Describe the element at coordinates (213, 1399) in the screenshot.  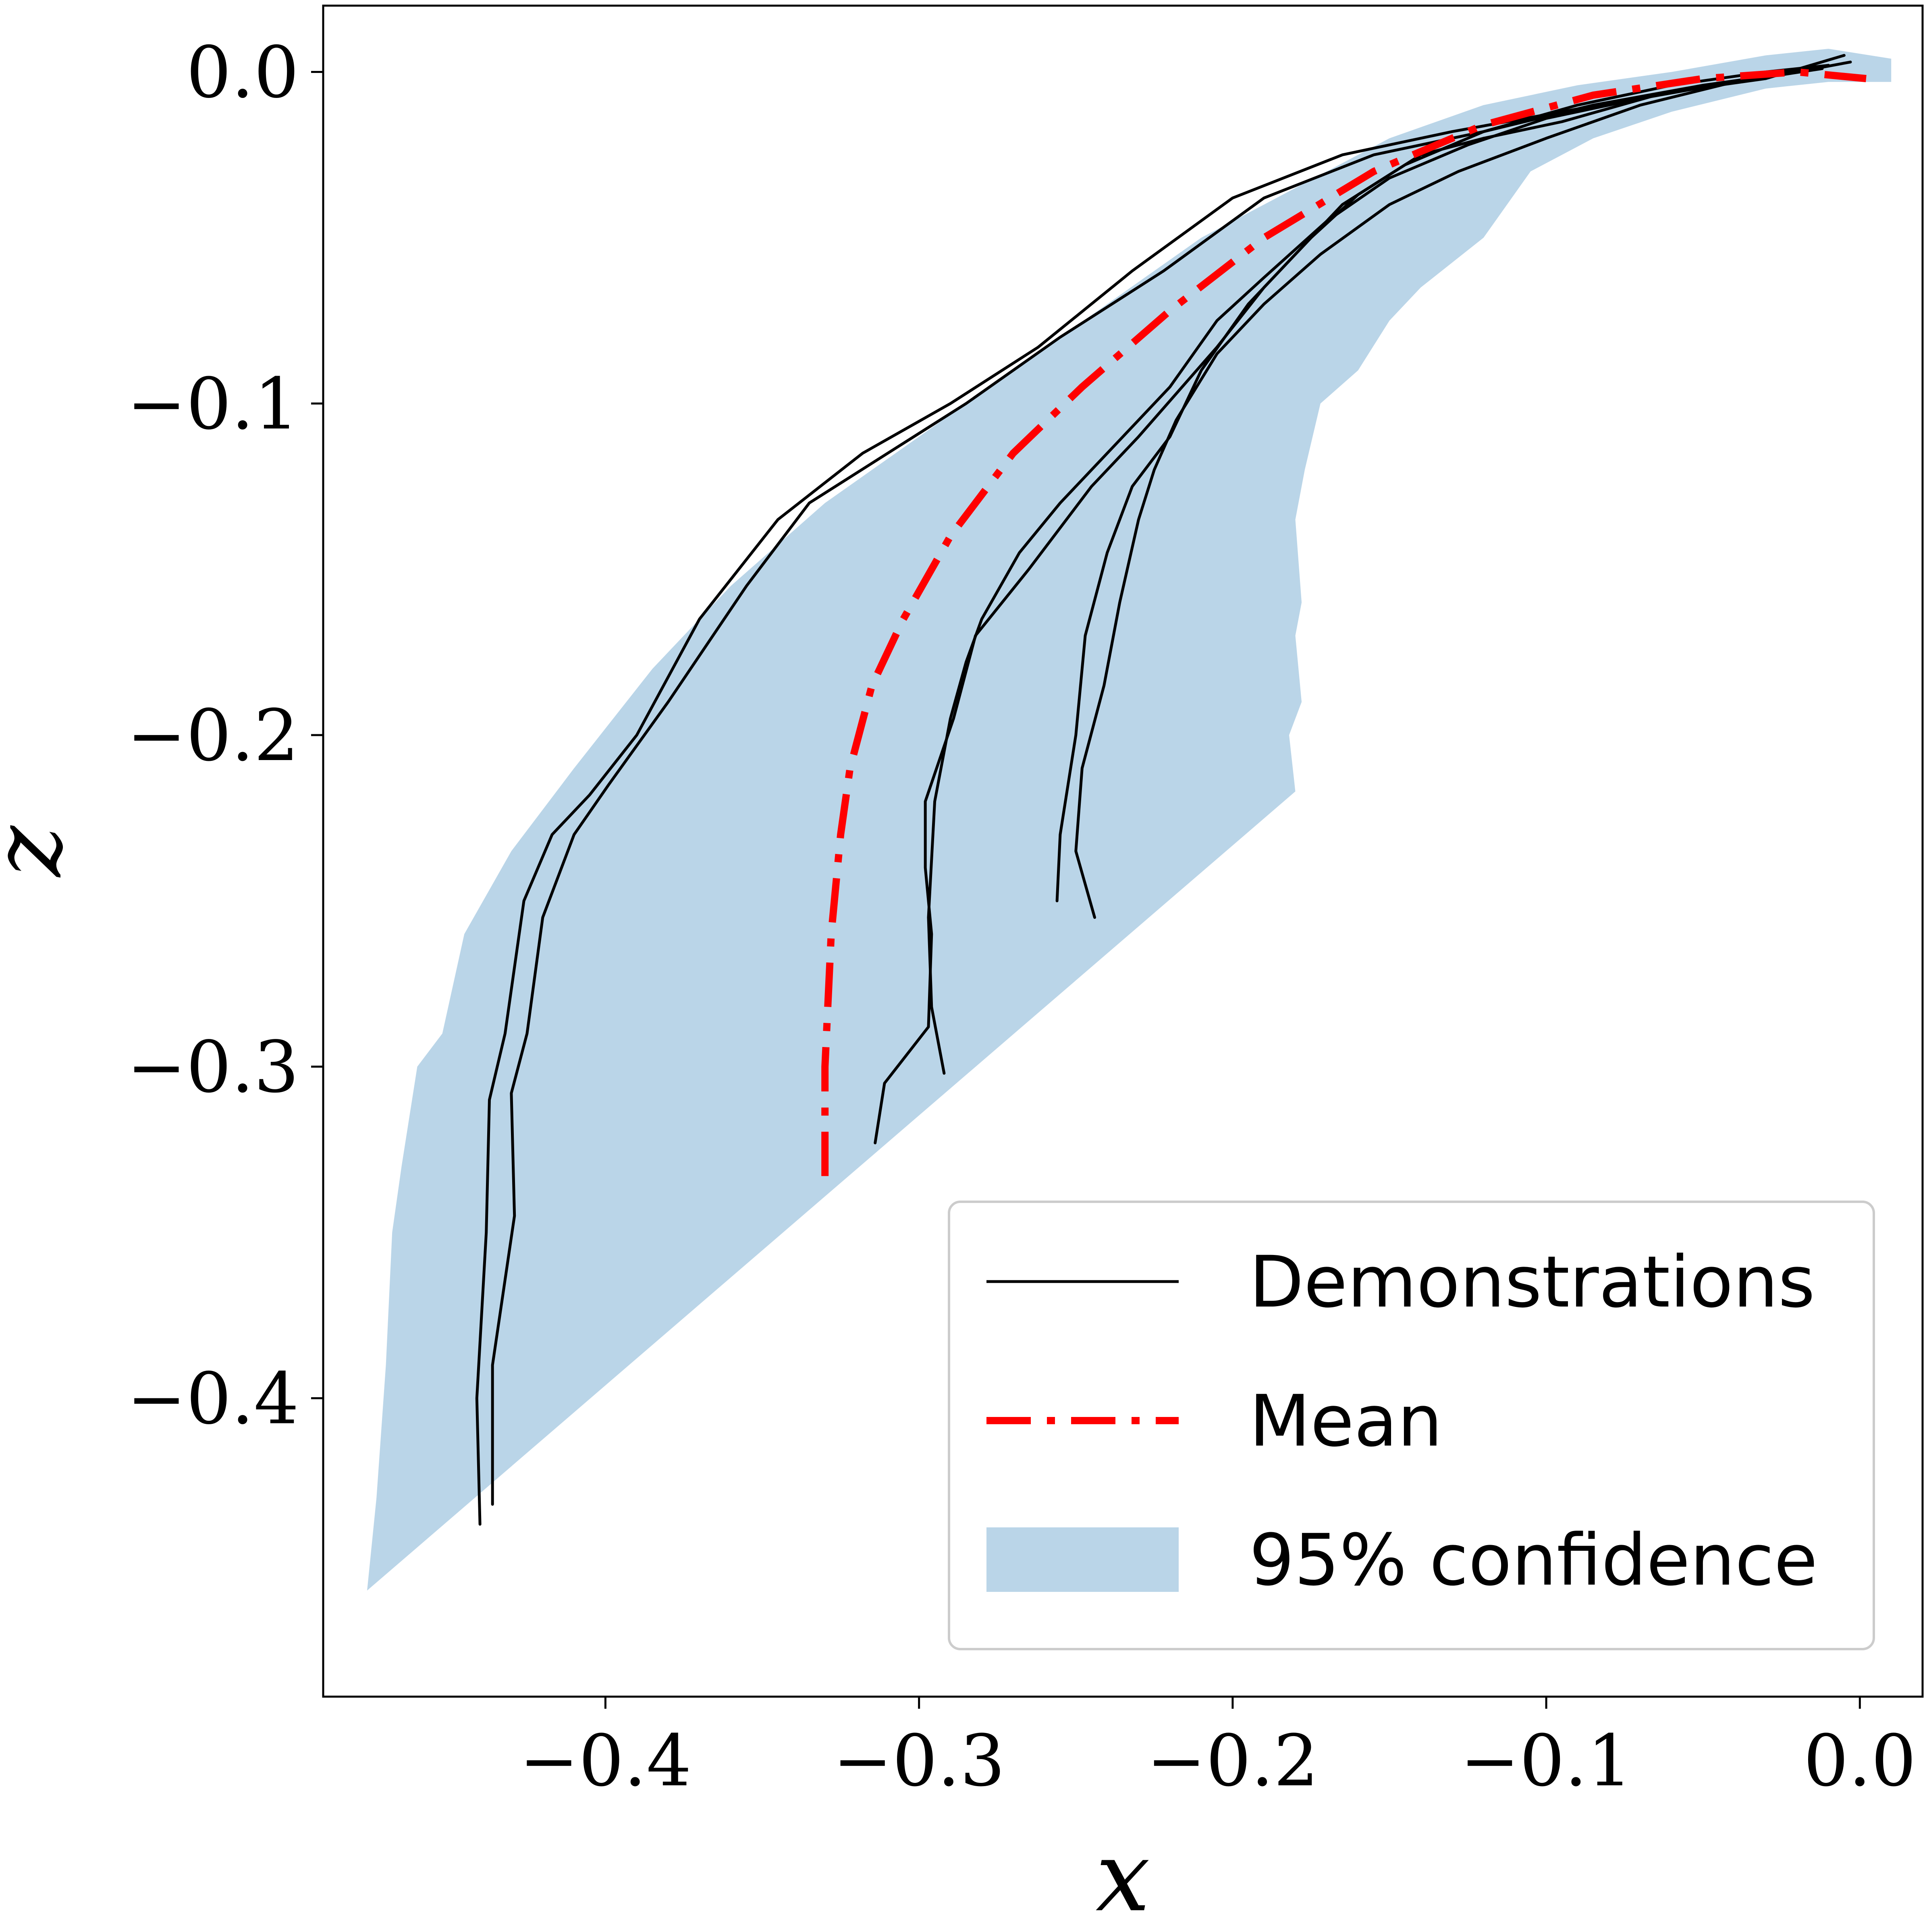
I see `y-tick-label: −0.4` at that location.